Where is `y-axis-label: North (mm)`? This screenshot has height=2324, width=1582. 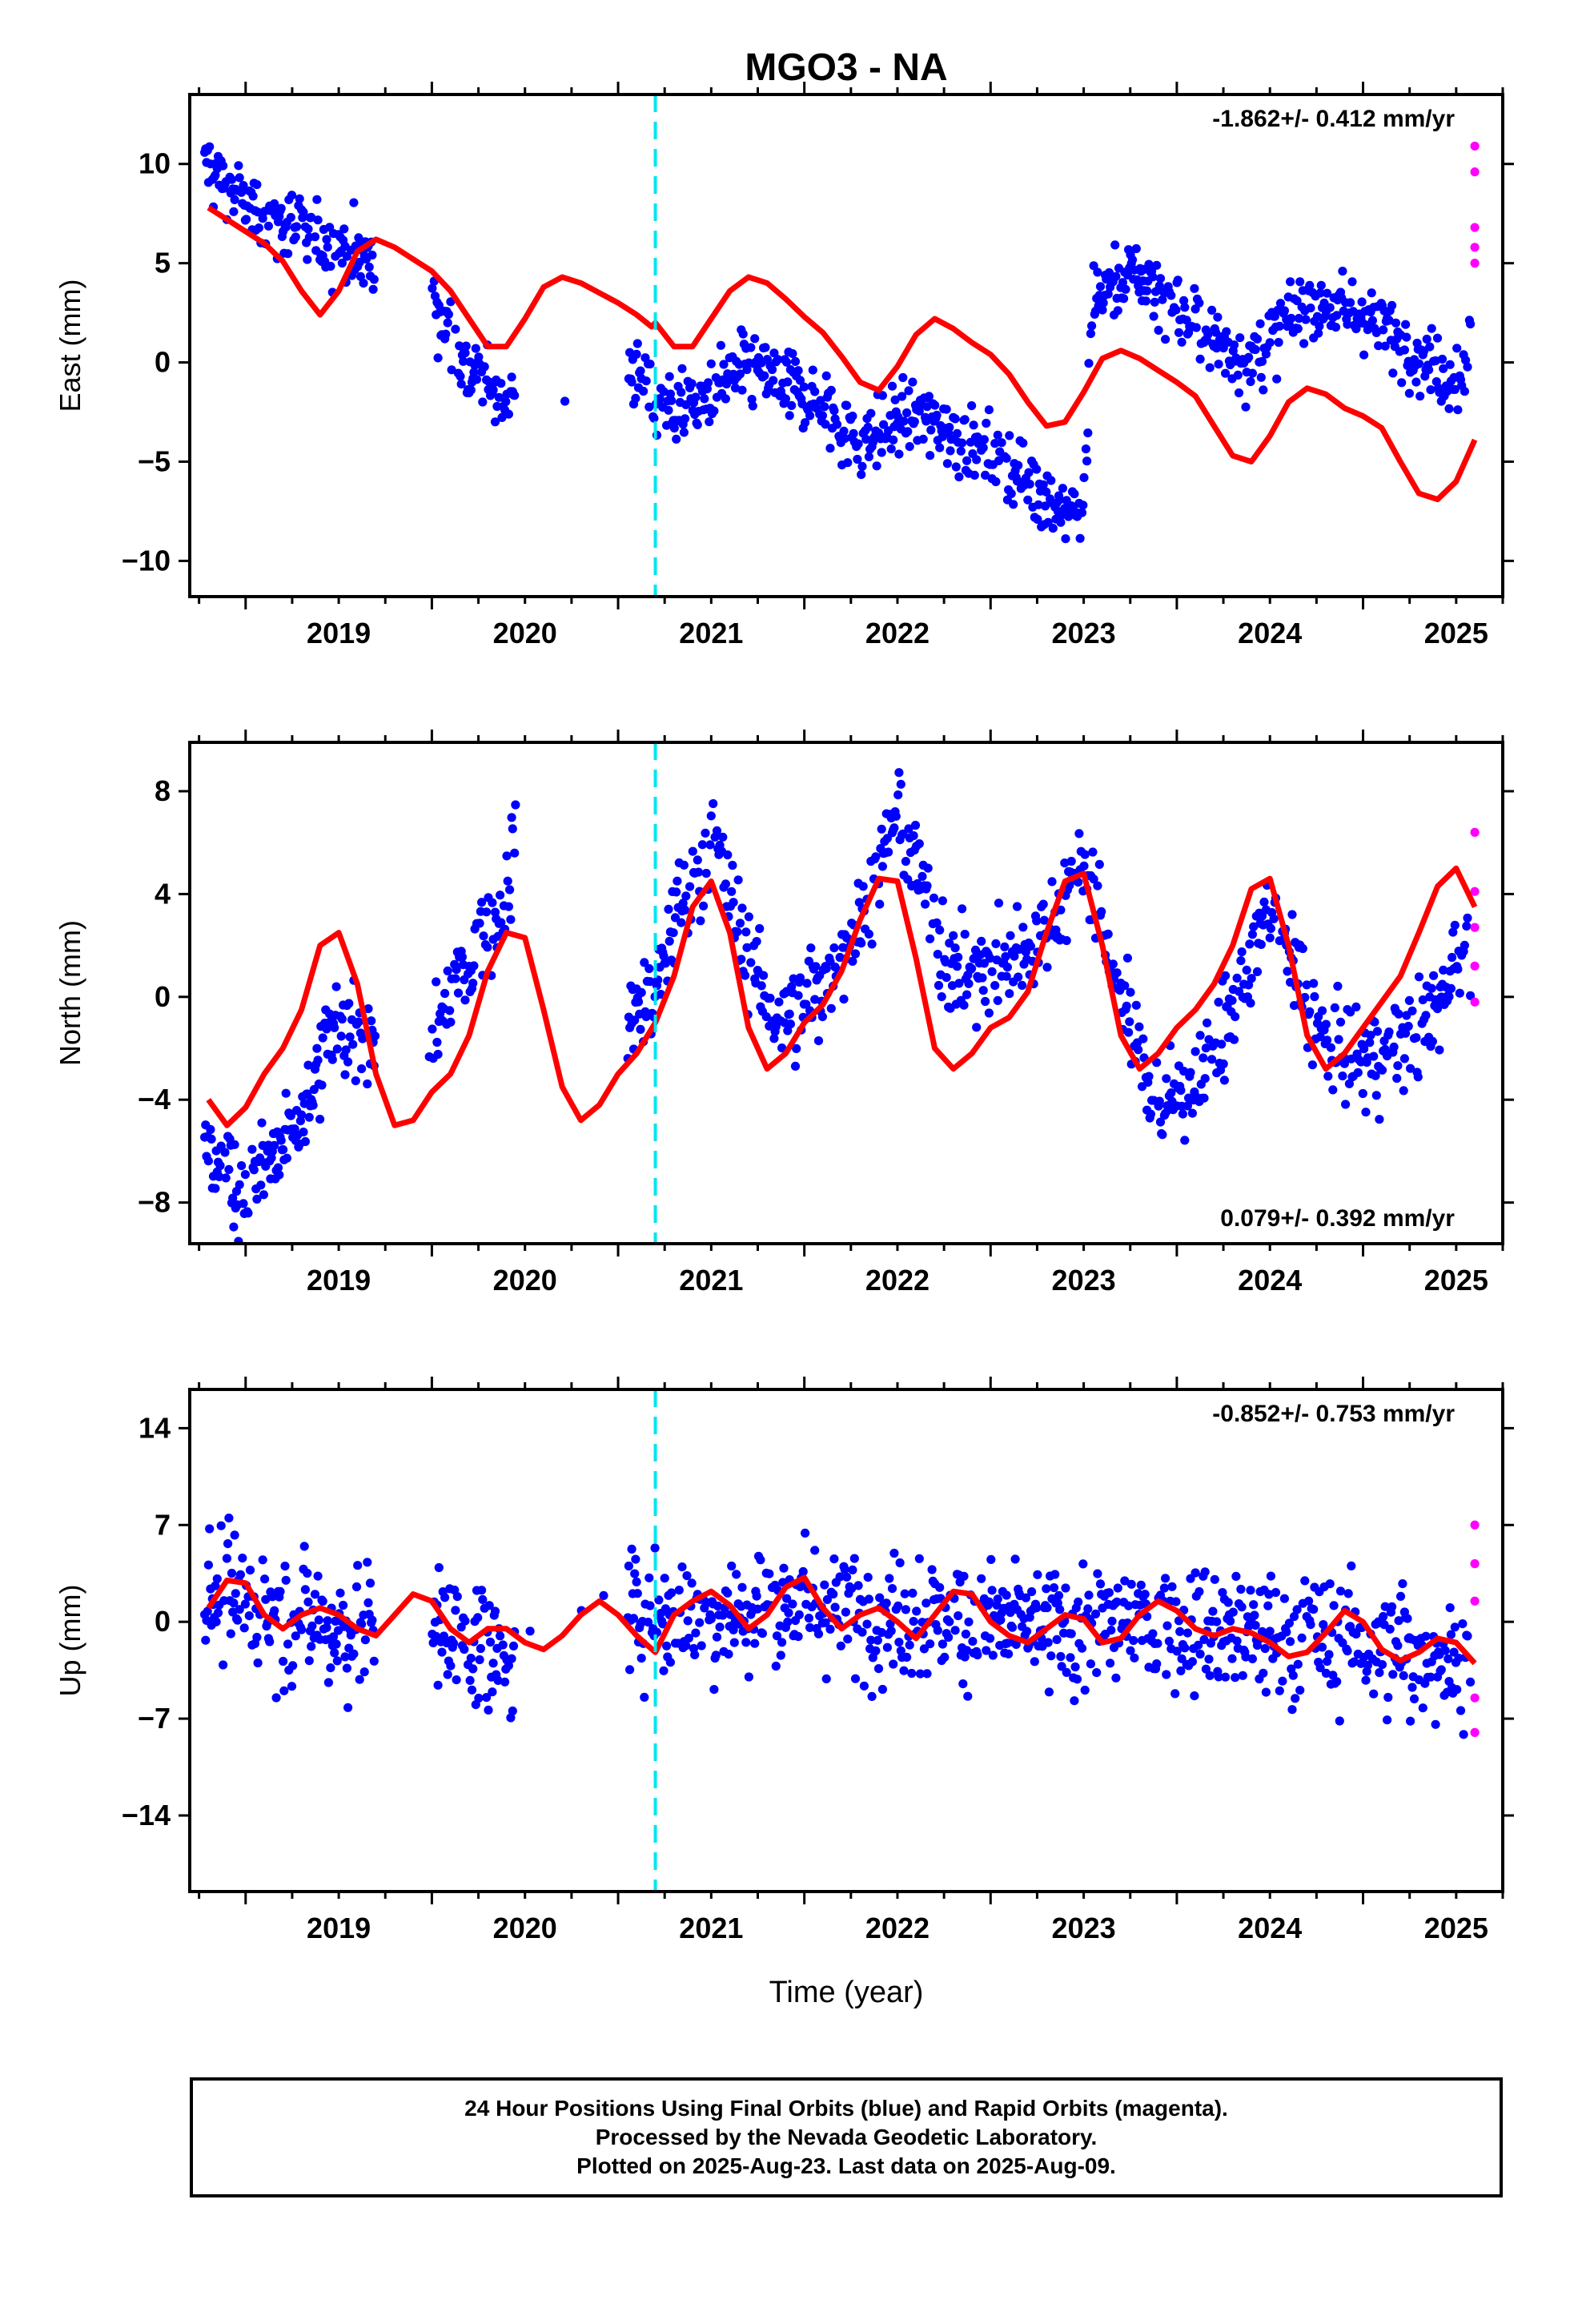 y-axis-label: North (mm) is located at coordinates (70, 993).